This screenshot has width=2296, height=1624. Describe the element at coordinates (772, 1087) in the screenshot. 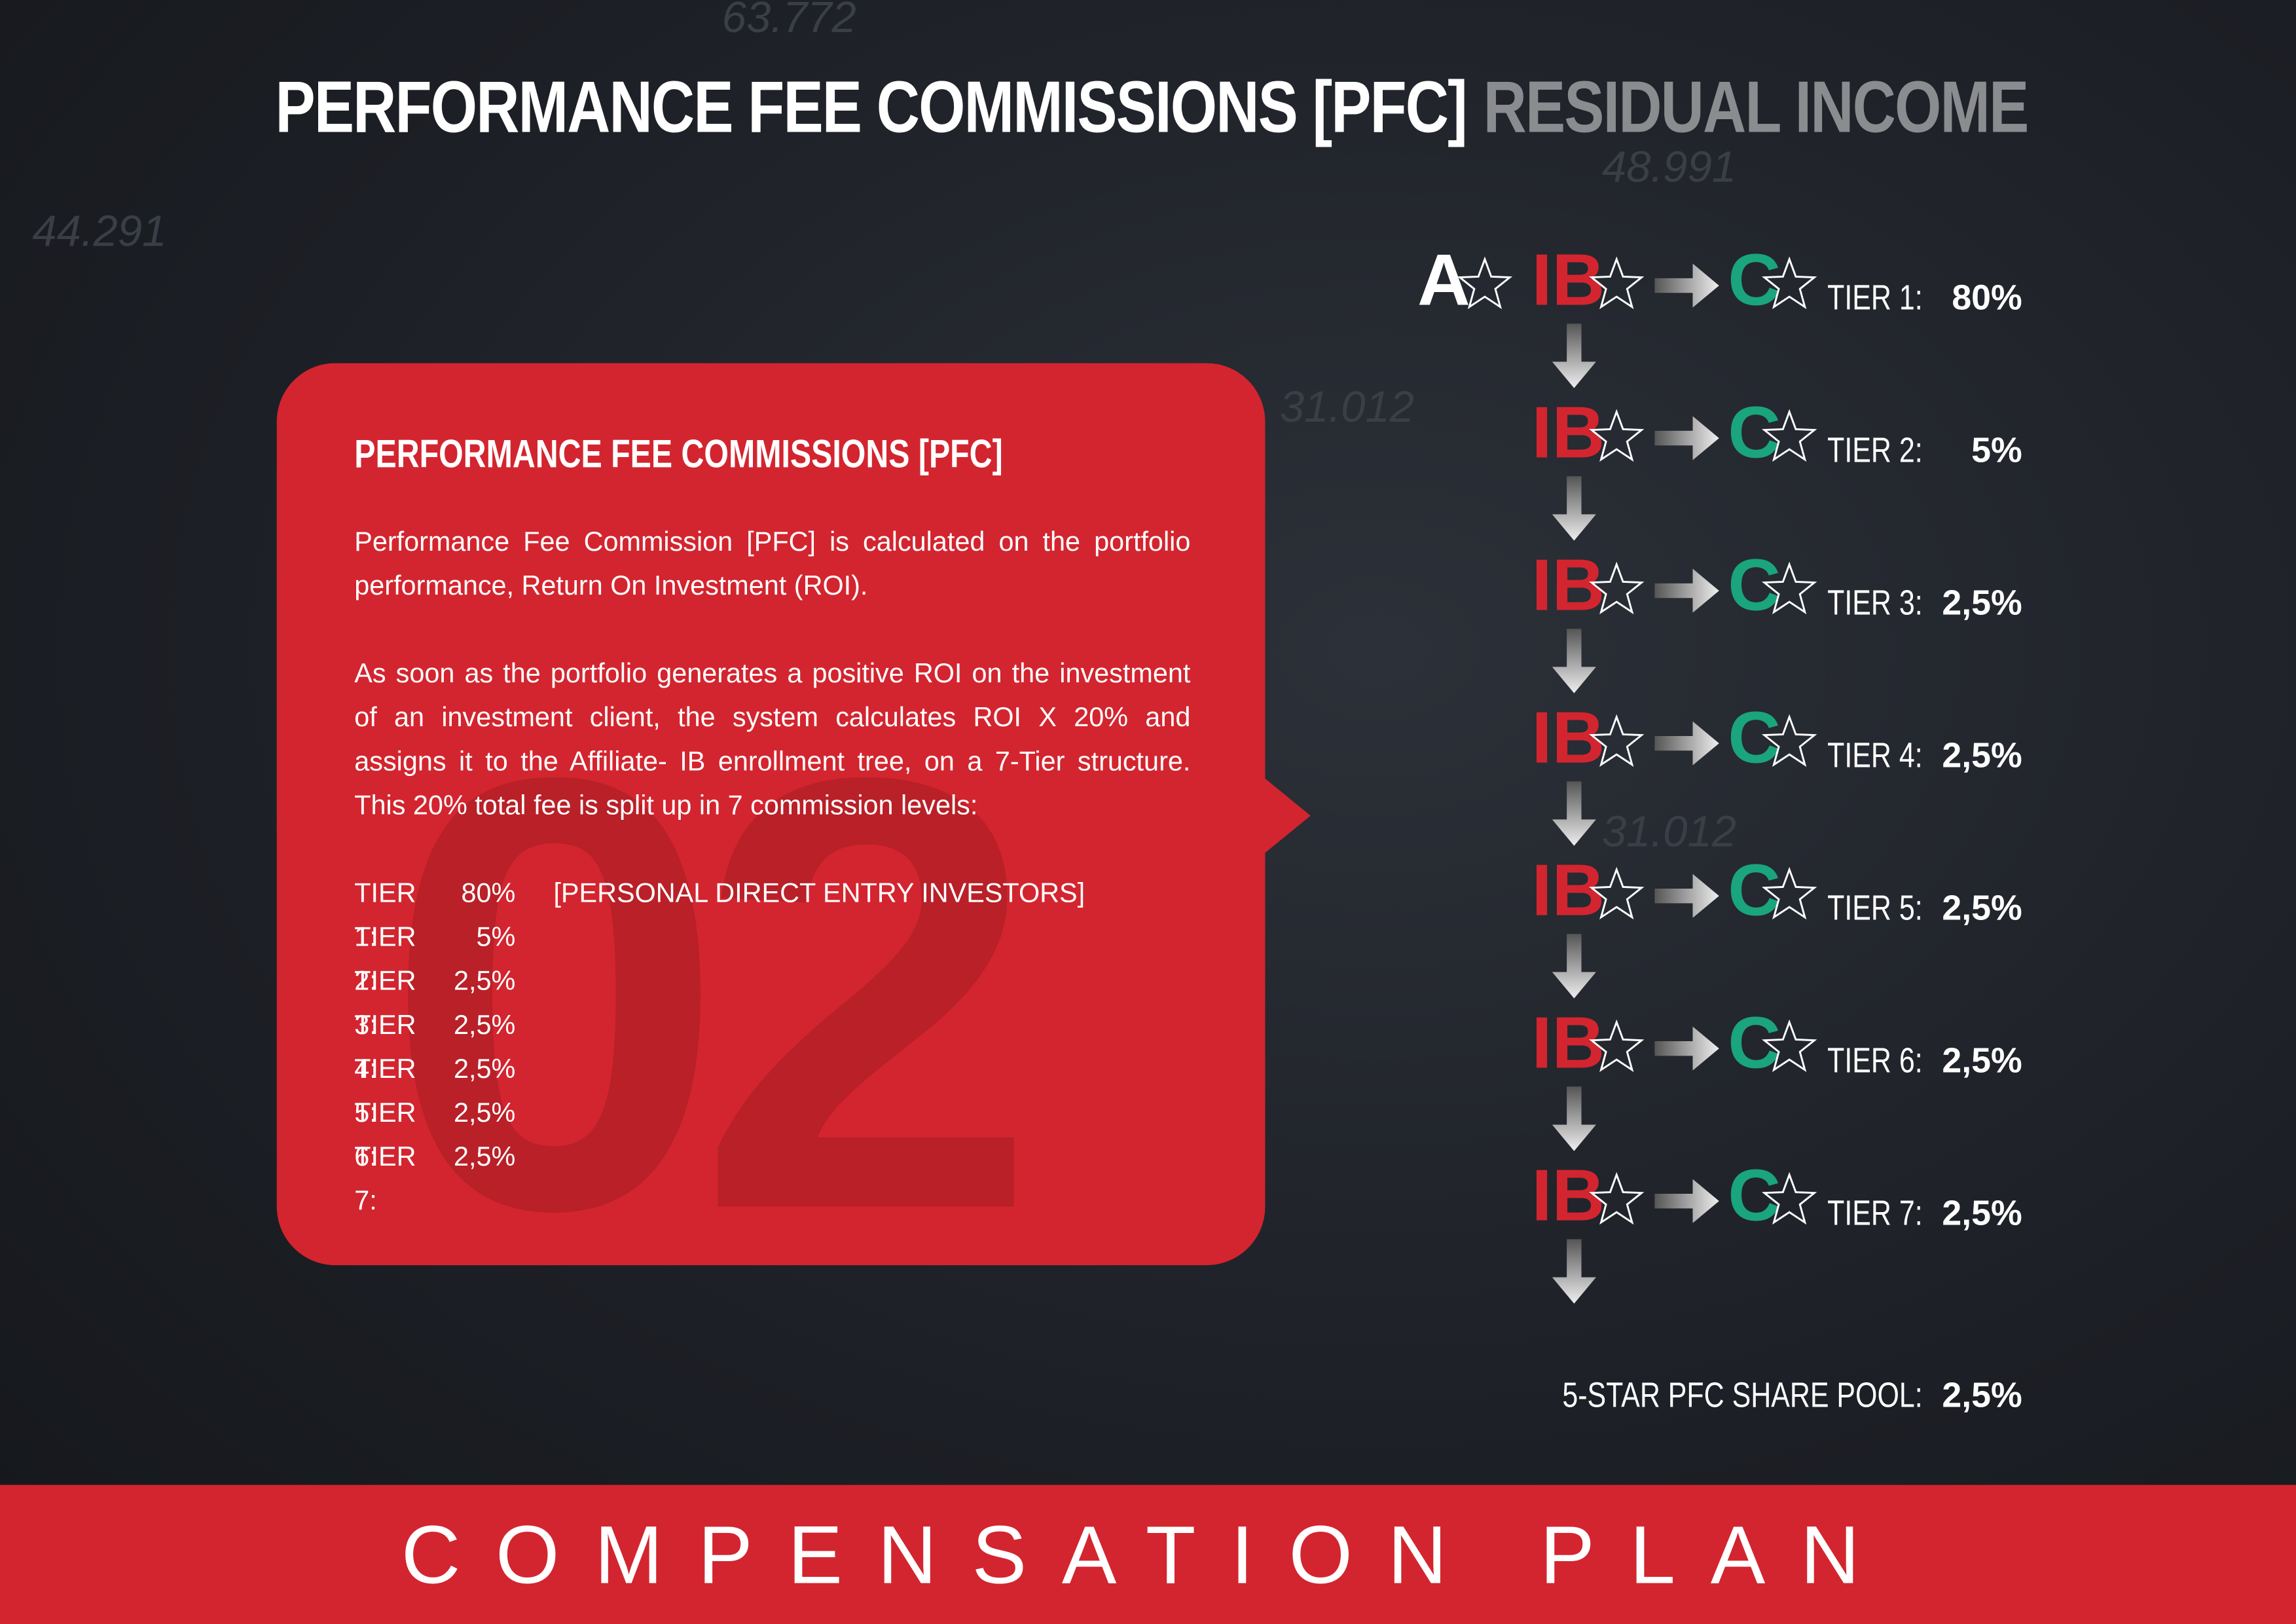

I see `tier-row: TIER 5: 2,5%` at that location.